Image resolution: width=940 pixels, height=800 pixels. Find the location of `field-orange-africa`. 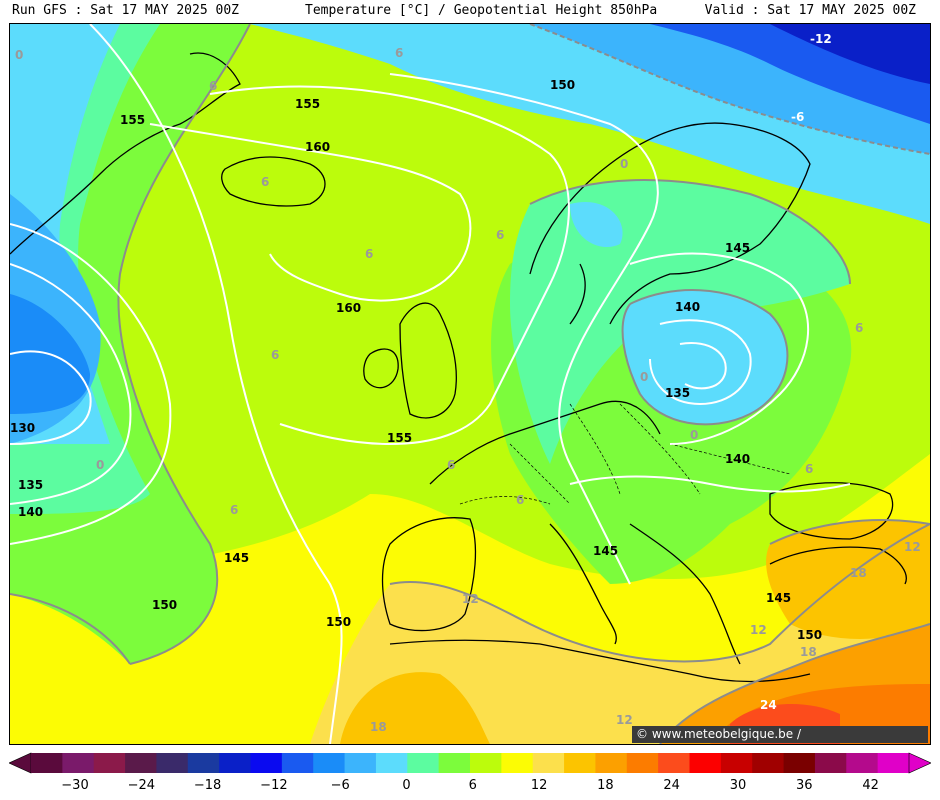

field-orange-africa is located at coordinates (415, 708).